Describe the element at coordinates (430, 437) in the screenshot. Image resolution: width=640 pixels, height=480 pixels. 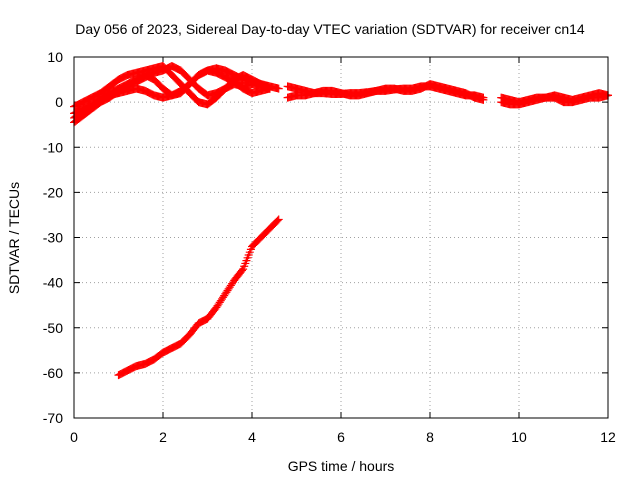
I see `x-tick-label: 8` at that location.